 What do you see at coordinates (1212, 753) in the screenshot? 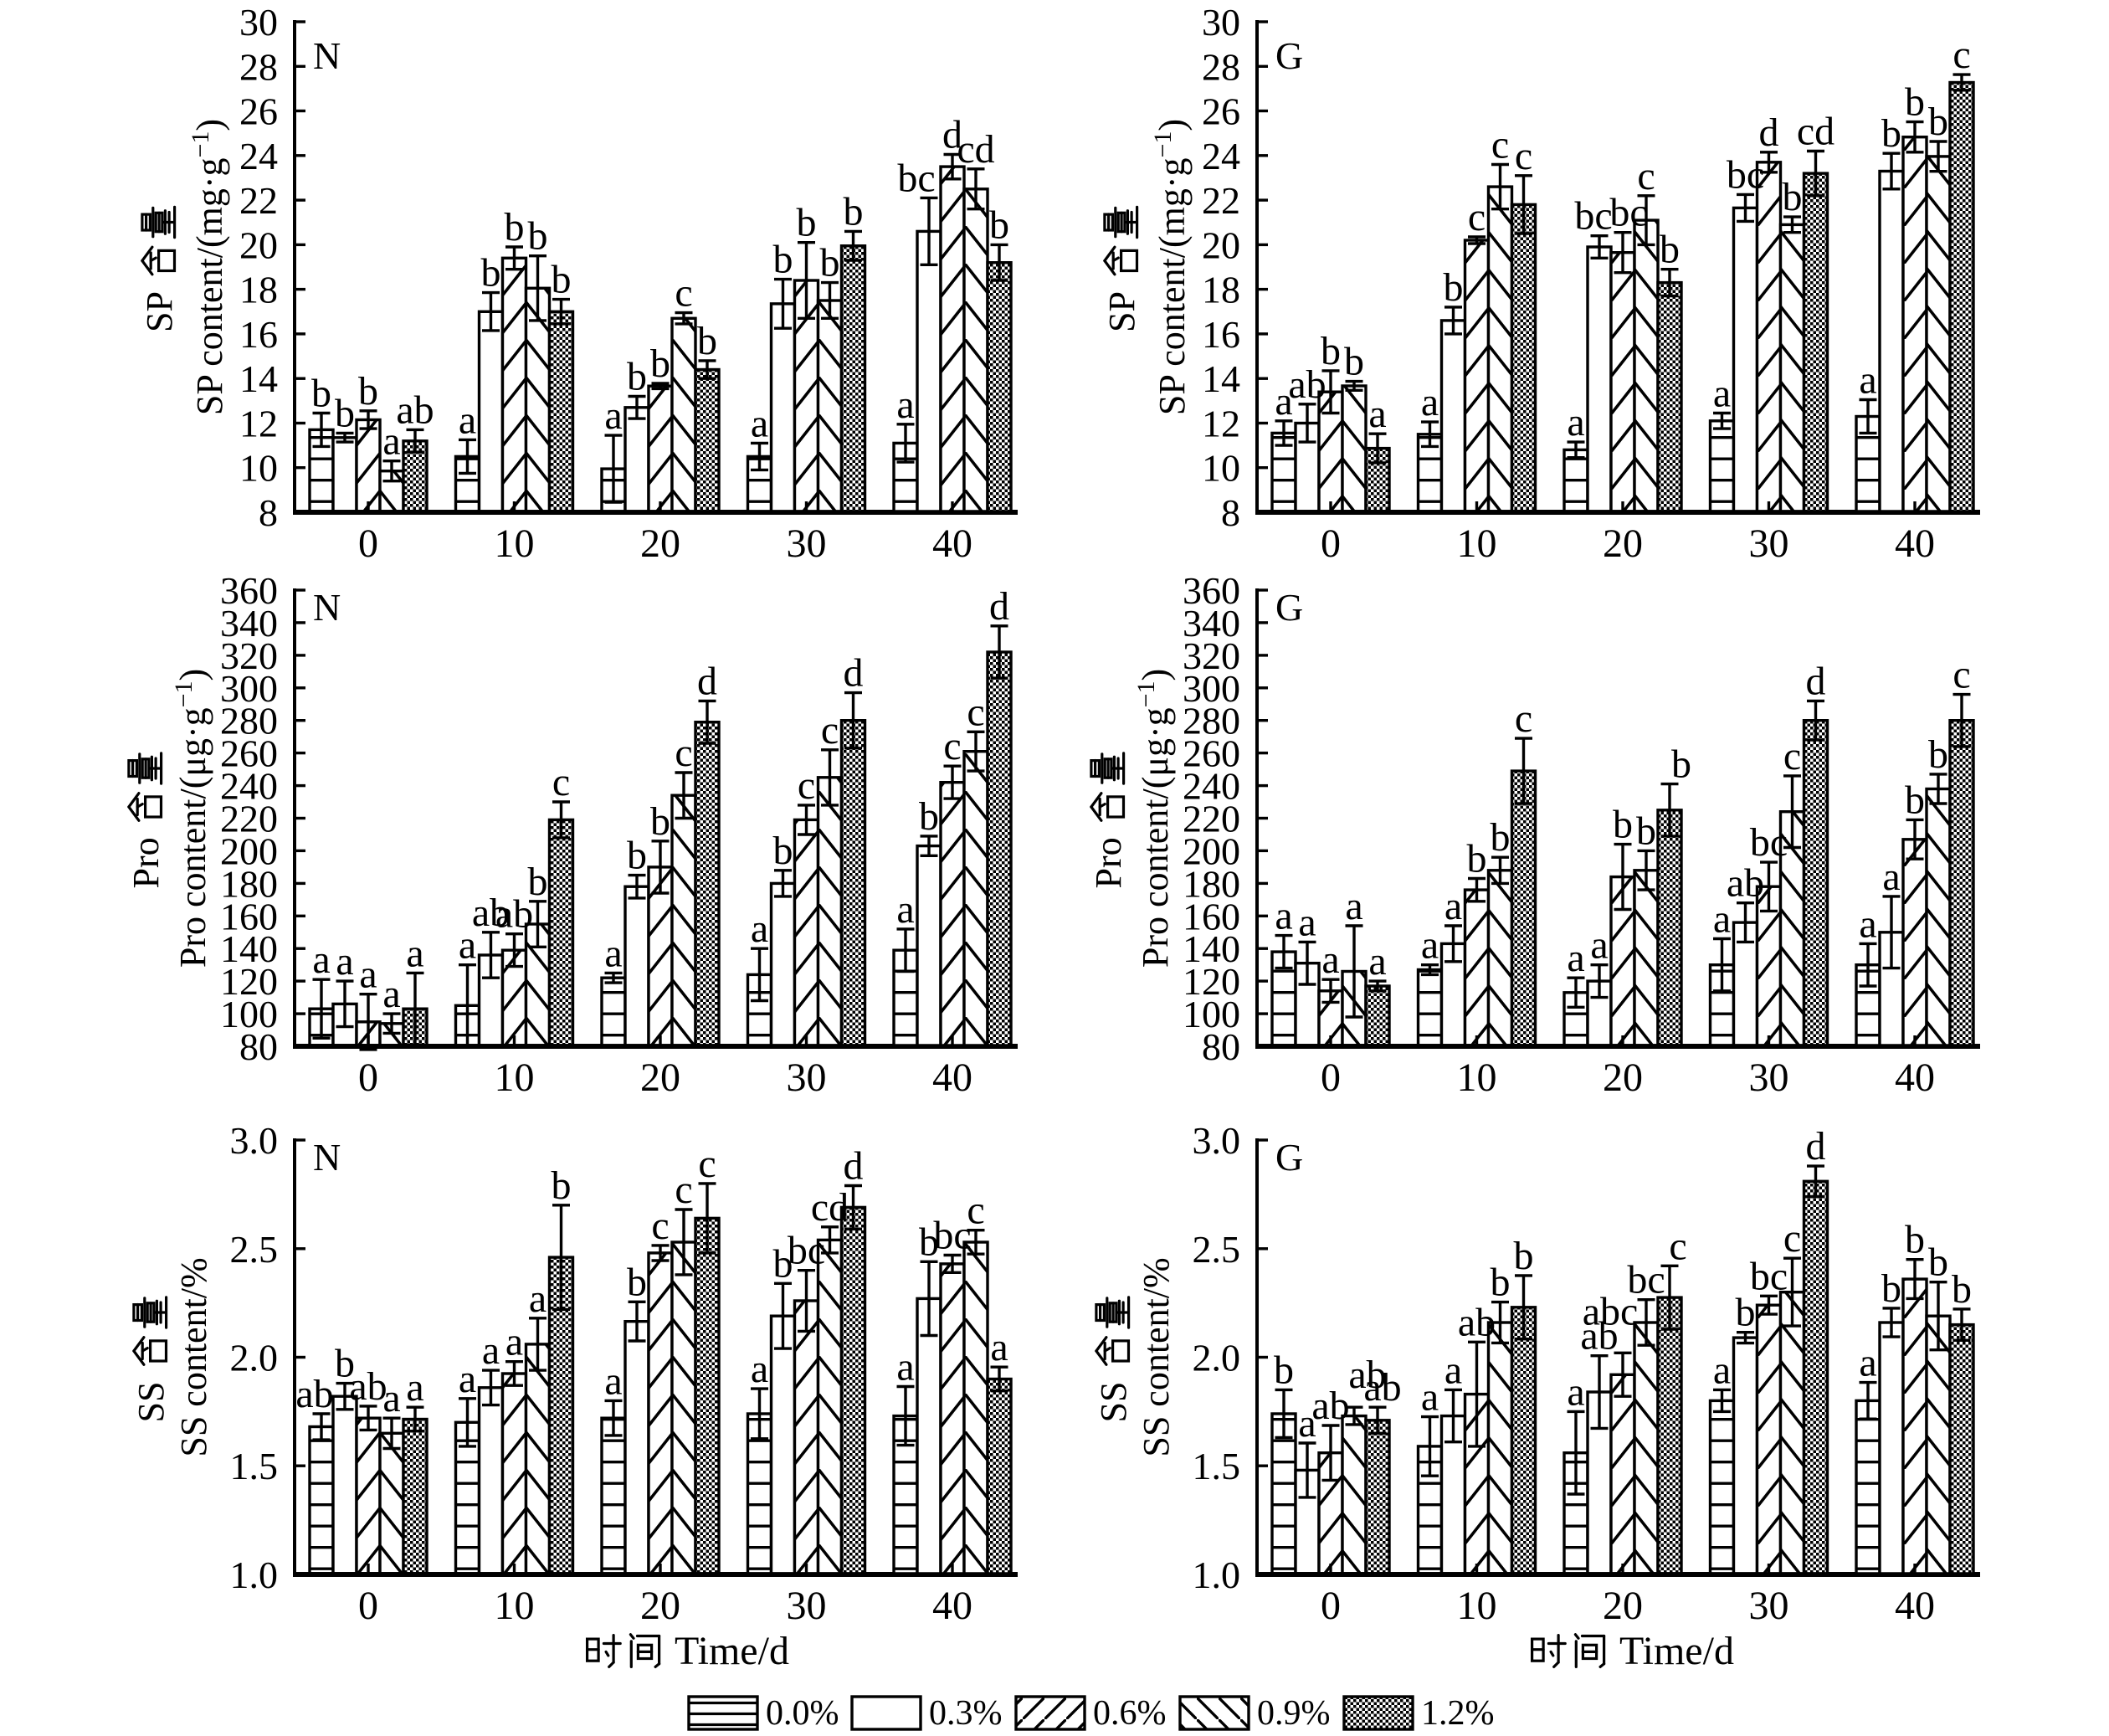
I see `svg-text: 260` at bounding box center [1212, 753].